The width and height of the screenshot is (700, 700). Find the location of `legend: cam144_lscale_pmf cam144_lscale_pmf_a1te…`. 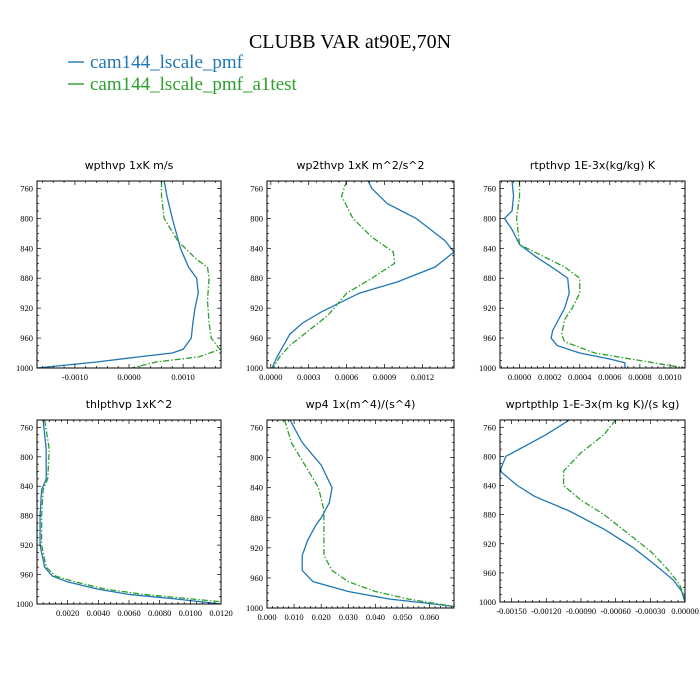

legend: cam144_lscale_pmf cam144_lscale_pmf_a1te… is located at coordinates (183, 73).